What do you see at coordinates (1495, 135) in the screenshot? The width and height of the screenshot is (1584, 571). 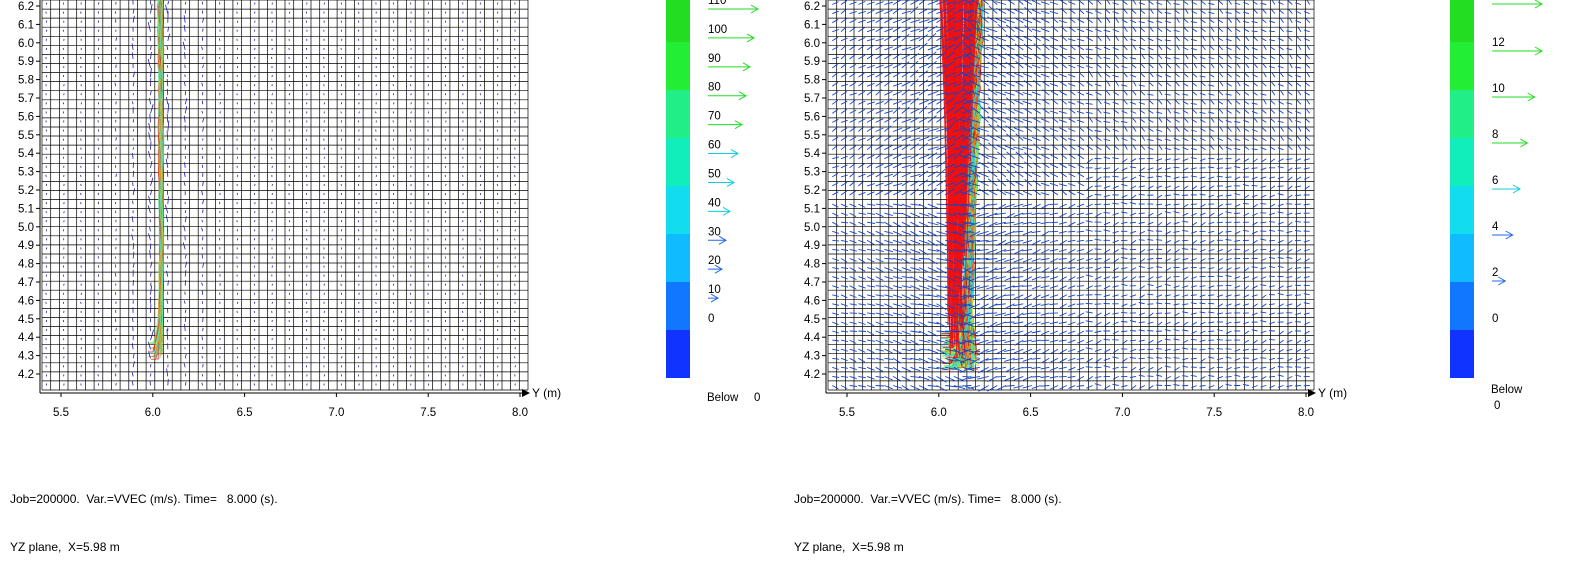 I see `legend-value-label: 8` at bounding box center [1495, 135].